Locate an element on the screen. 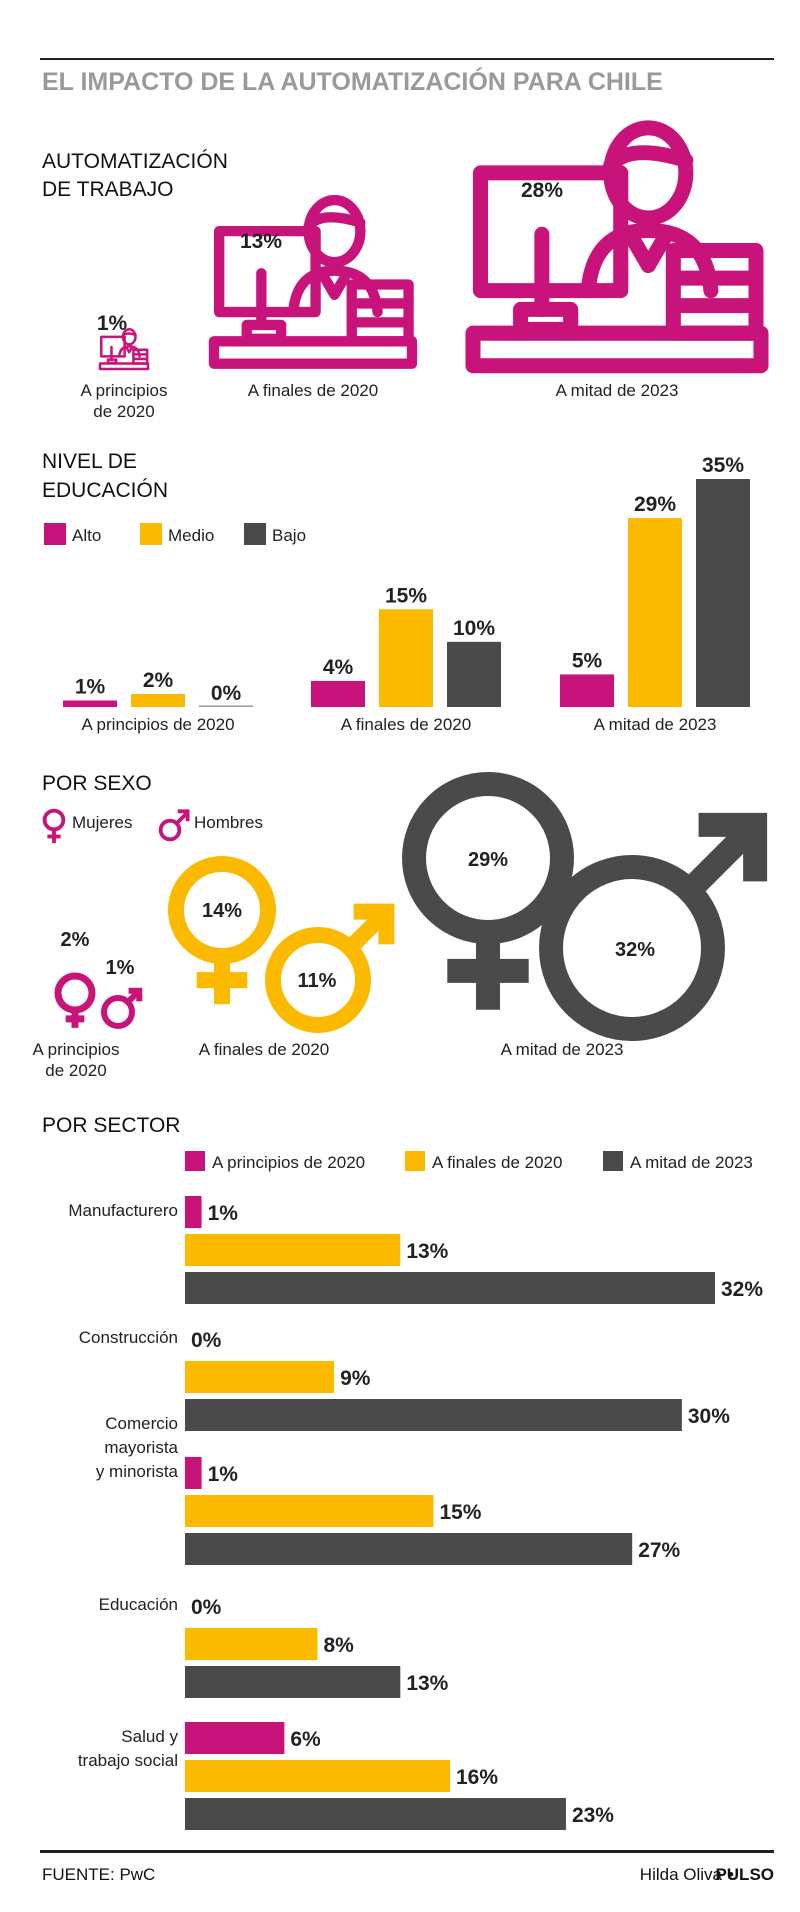 Image resolution: width=800 pixels, height=1912 pixels. hombres-value-1: 1% is located at coordinates (120, 968).